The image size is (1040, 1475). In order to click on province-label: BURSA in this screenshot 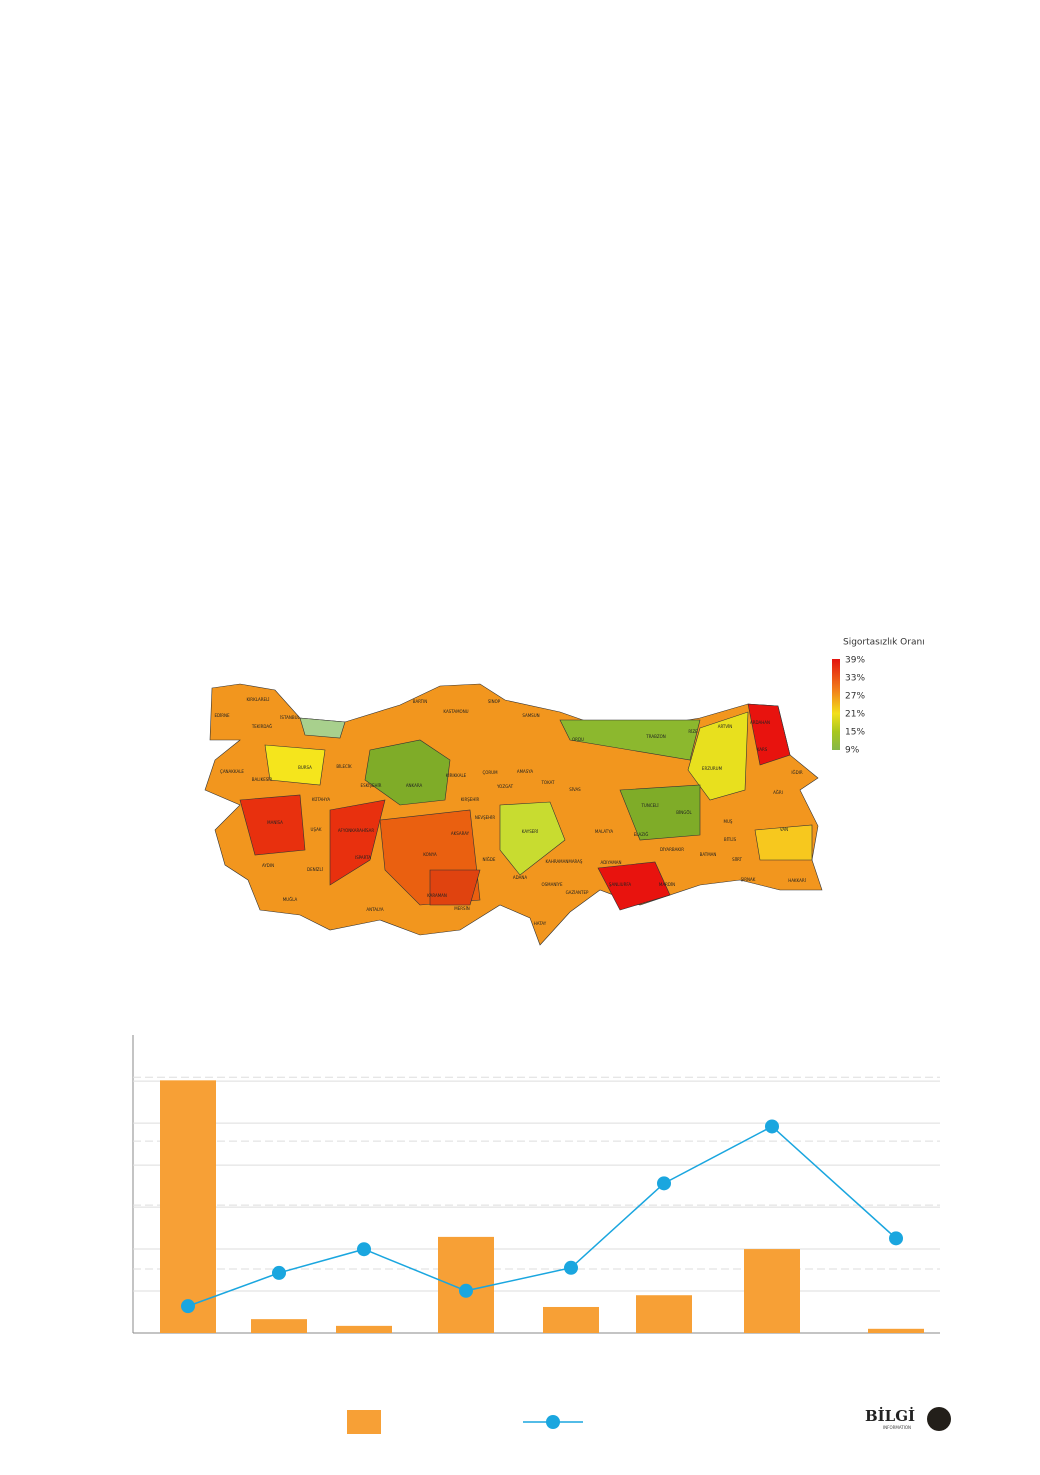, I will do `click(305, 767)`.